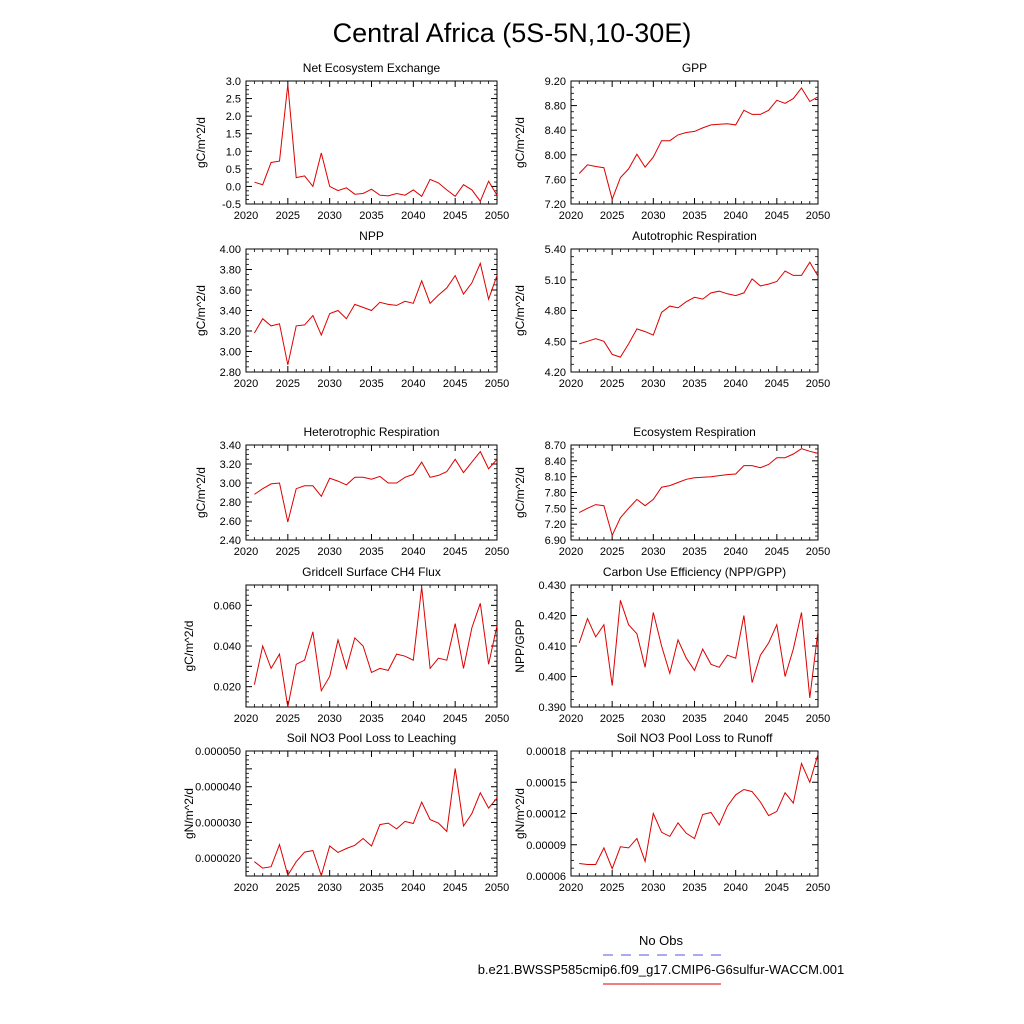 This screenshot has width=1024, height=1024. I want to click on panel-2-xtick-label: 2050, so click(818, 216).